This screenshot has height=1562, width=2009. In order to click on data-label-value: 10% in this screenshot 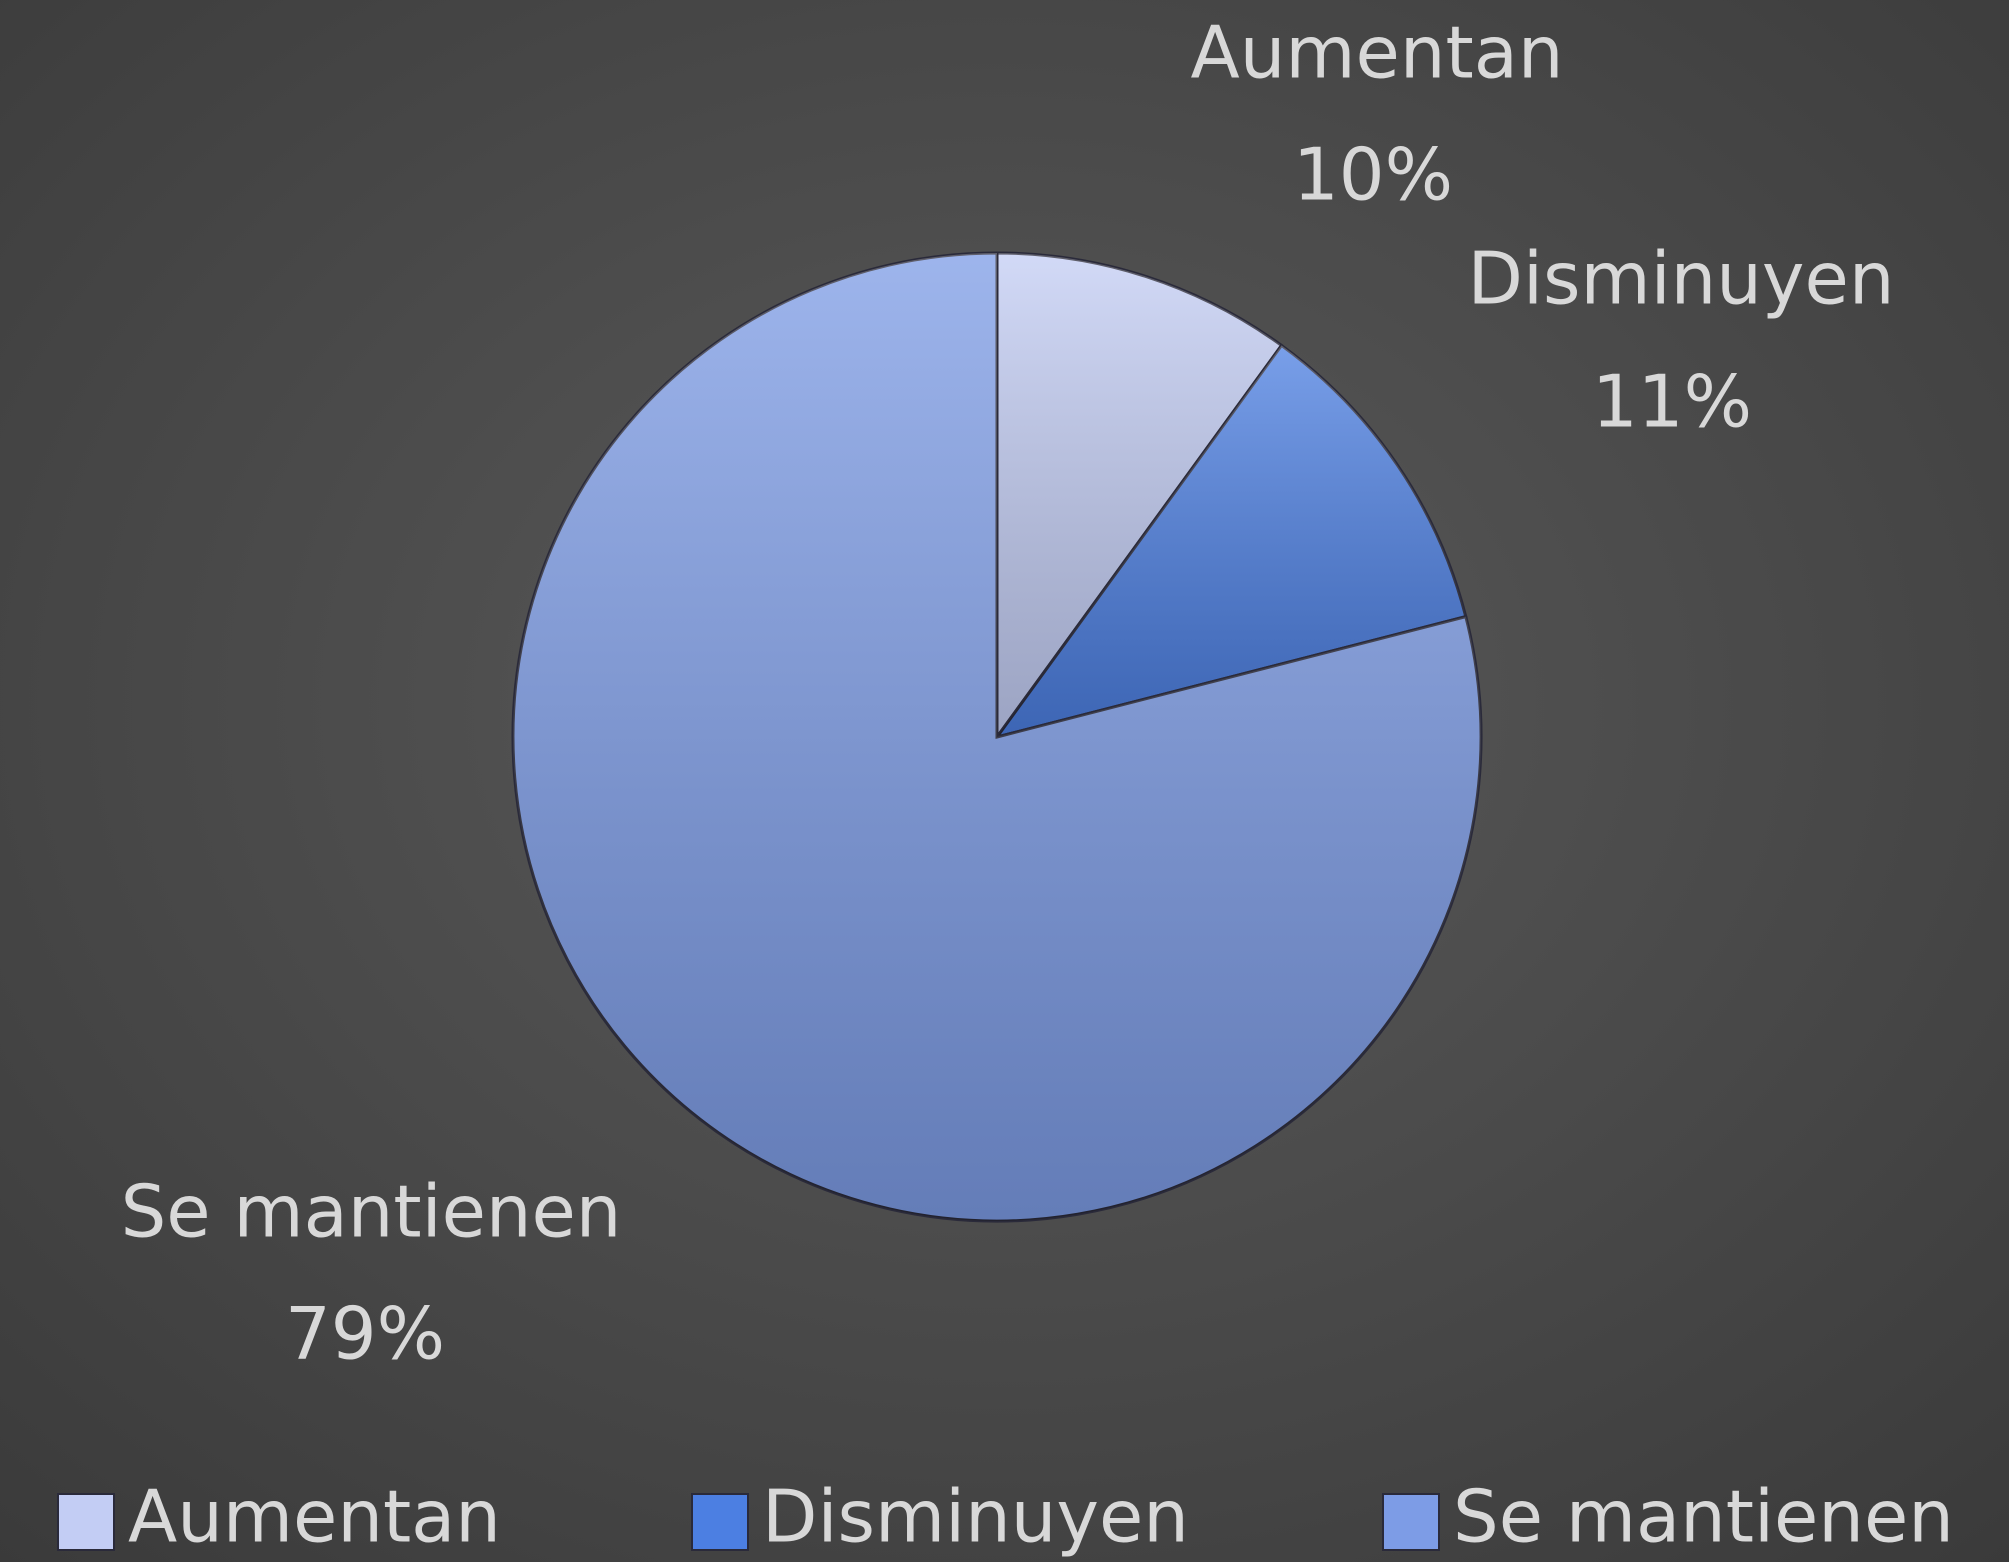, I will do `click(1373, 175)`.